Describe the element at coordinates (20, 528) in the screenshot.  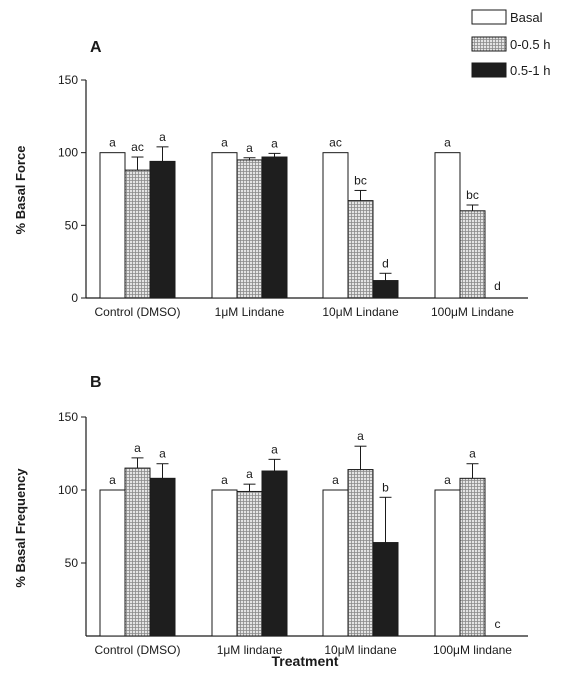
I see `panel-b-y-axis-title: % Basal Frequency` at that location.